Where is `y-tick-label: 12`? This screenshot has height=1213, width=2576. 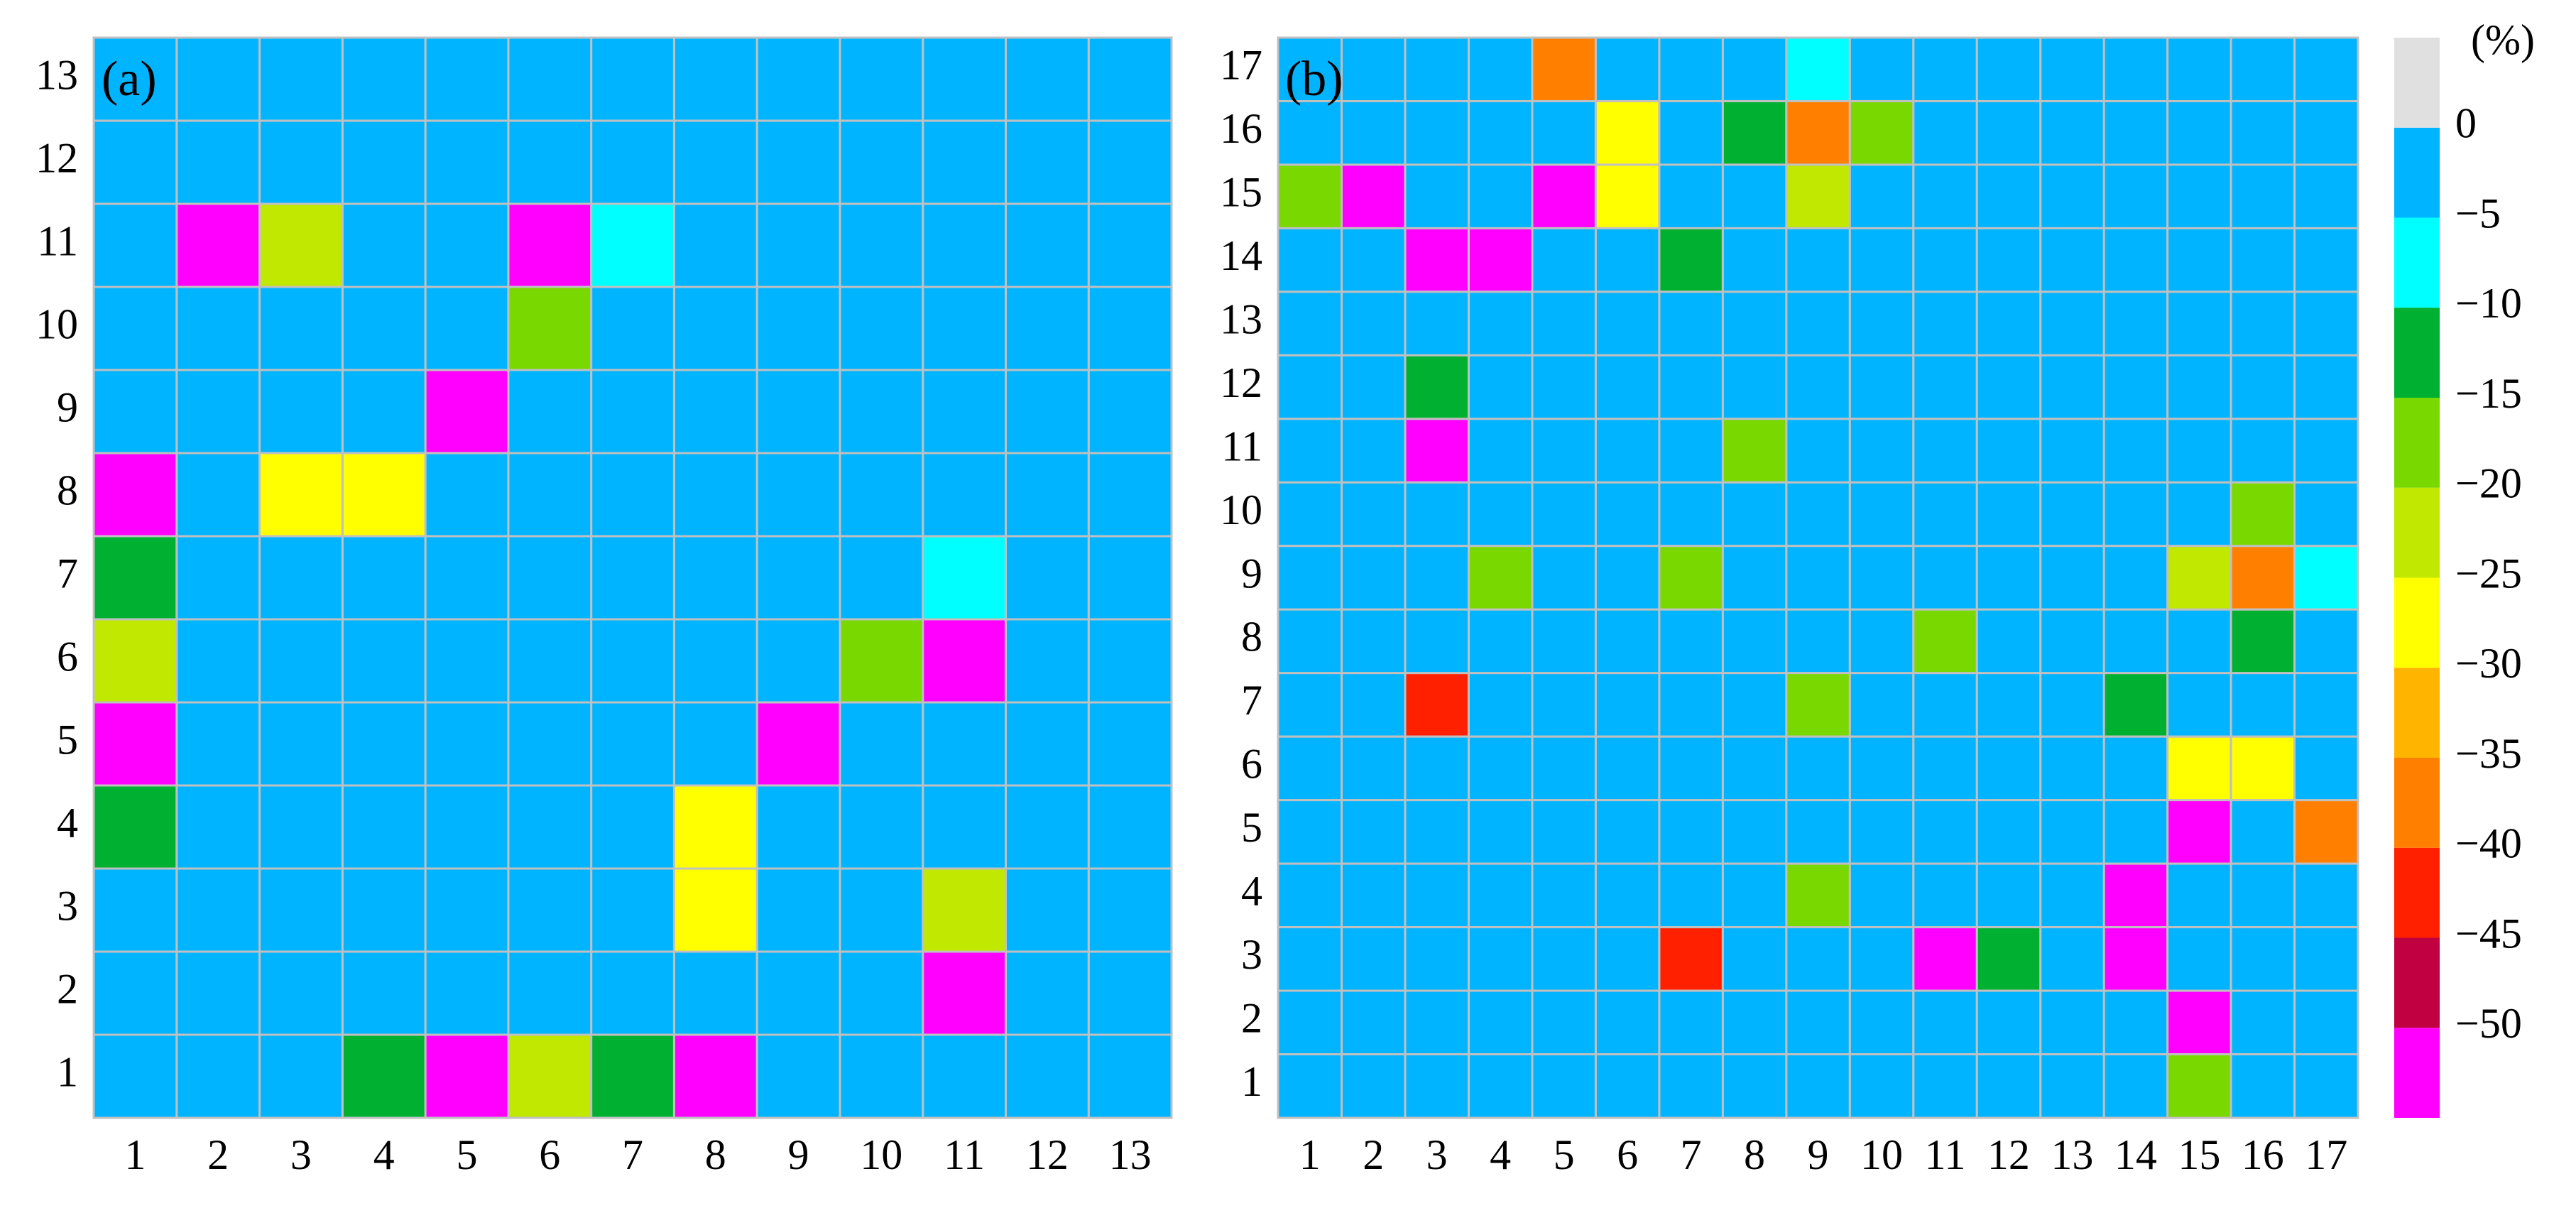 y-tick-label: 12 is located at coordinates (57, 157).